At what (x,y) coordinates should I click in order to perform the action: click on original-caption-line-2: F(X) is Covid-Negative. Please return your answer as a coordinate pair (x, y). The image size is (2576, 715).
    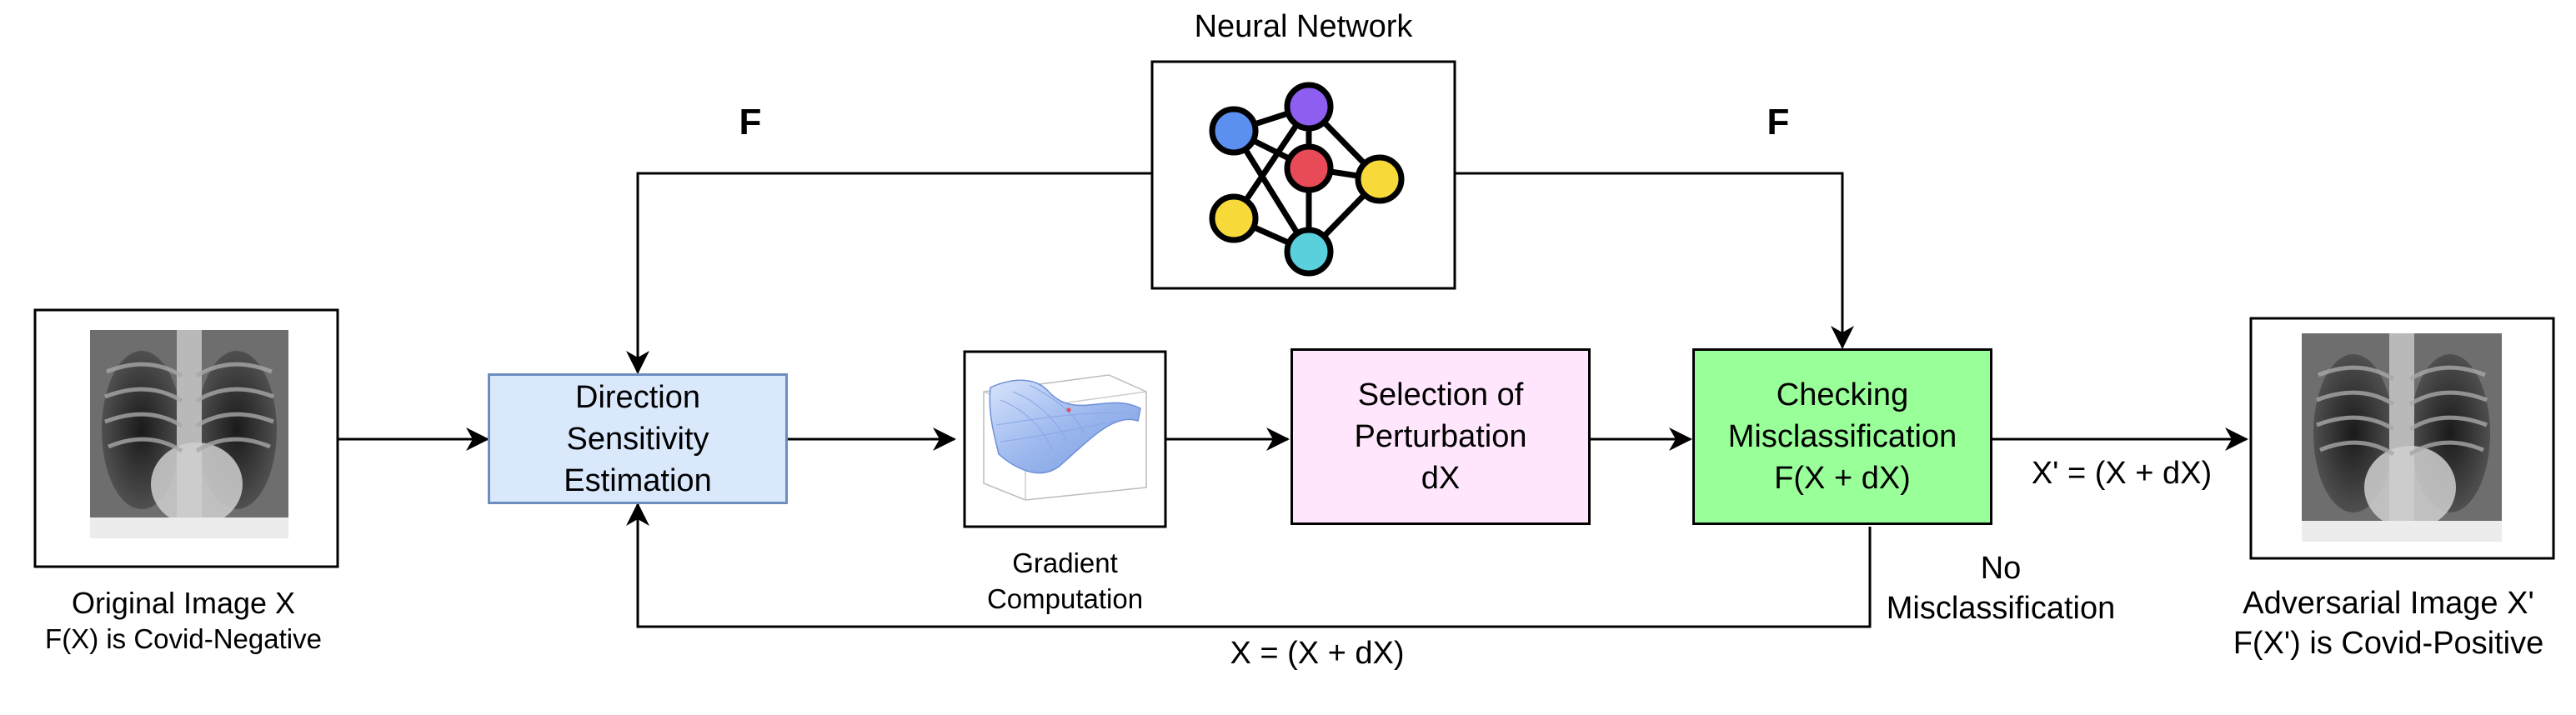
    Looking at the image, I should click on (183, 638).